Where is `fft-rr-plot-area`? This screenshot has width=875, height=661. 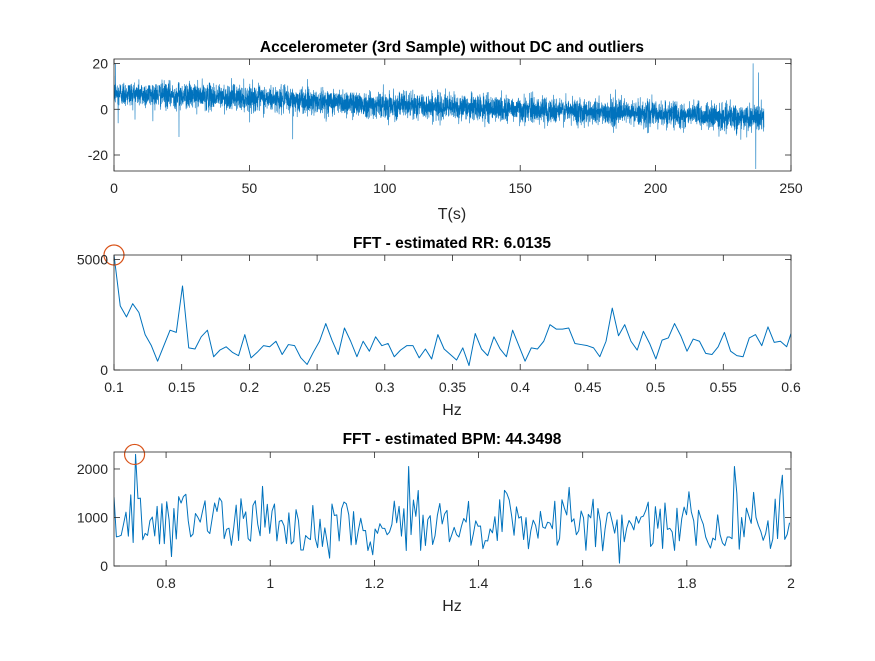 fft-rr-plot-area is located at coordinates (452, 312).